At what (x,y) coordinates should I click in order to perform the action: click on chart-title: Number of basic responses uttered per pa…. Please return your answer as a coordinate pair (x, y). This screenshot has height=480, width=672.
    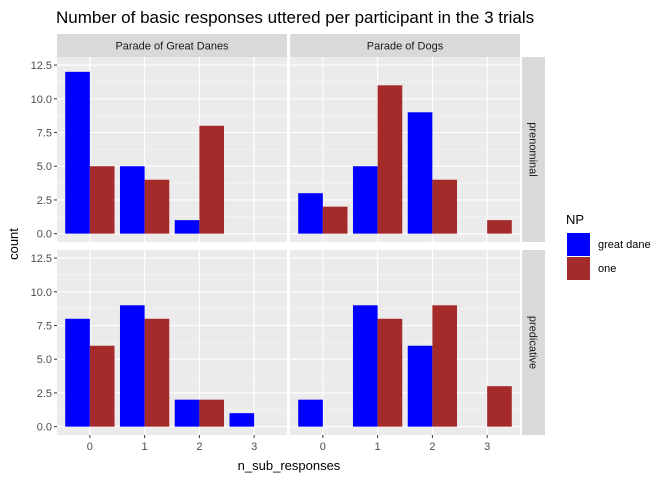
    Looking at the image, I should click on (295, 17).